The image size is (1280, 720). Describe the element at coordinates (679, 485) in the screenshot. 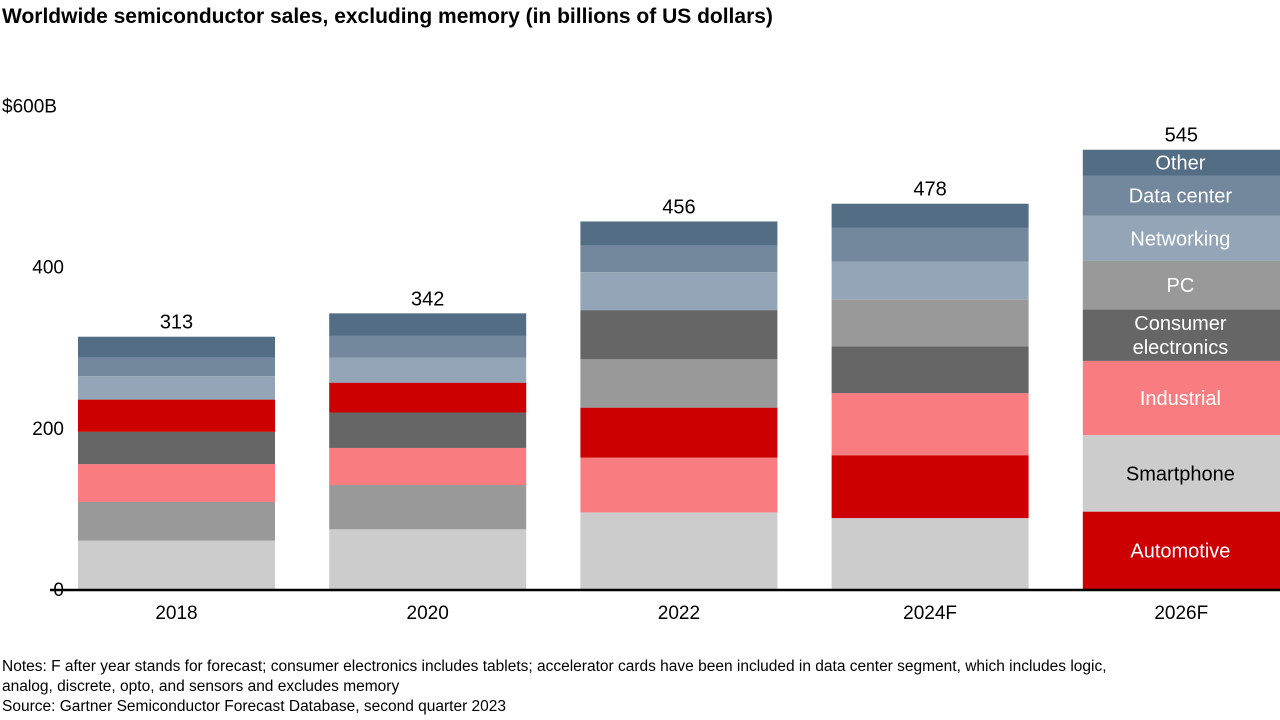

I see `bar-segment-industrial-2022` at that location.